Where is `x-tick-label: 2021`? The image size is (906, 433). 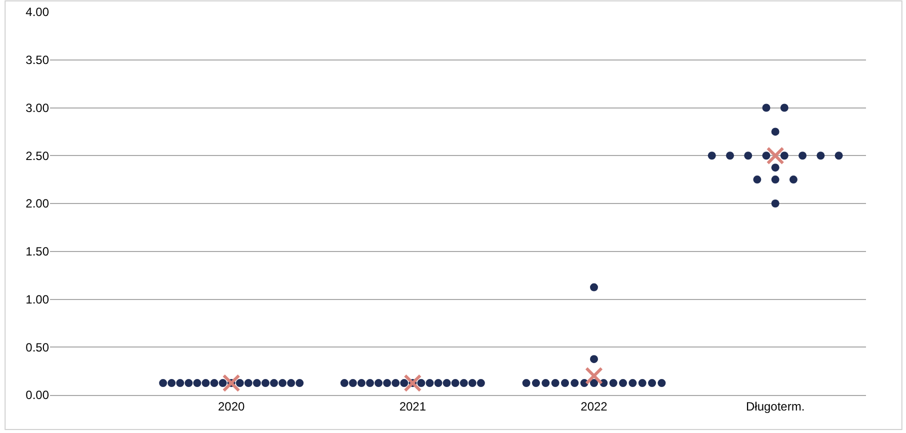
x-tick-label: 2021 is located at coordinates (412, 406).